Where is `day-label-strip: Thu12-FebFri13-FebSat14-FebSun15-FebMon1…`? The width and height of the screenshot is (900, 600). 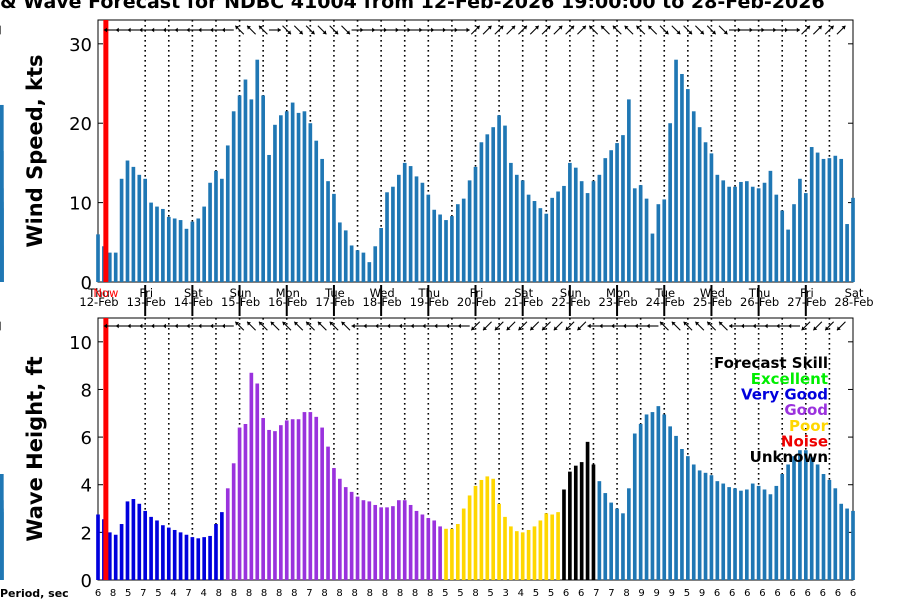
day-label-strip: Thu12-FebFri13-FebSat14-FebSun15-FebMon1… is located at coordinates (476, 300).